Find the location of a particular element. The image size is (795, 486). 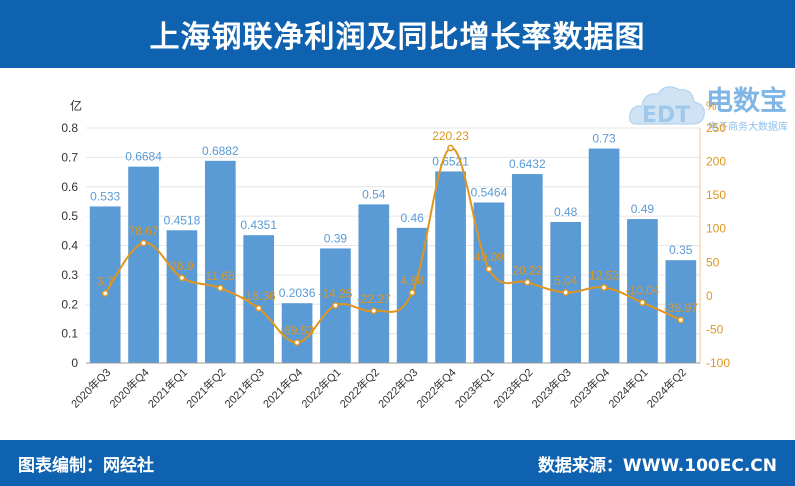

line-value-label: 3.7 is located at coordinates (105, 281).